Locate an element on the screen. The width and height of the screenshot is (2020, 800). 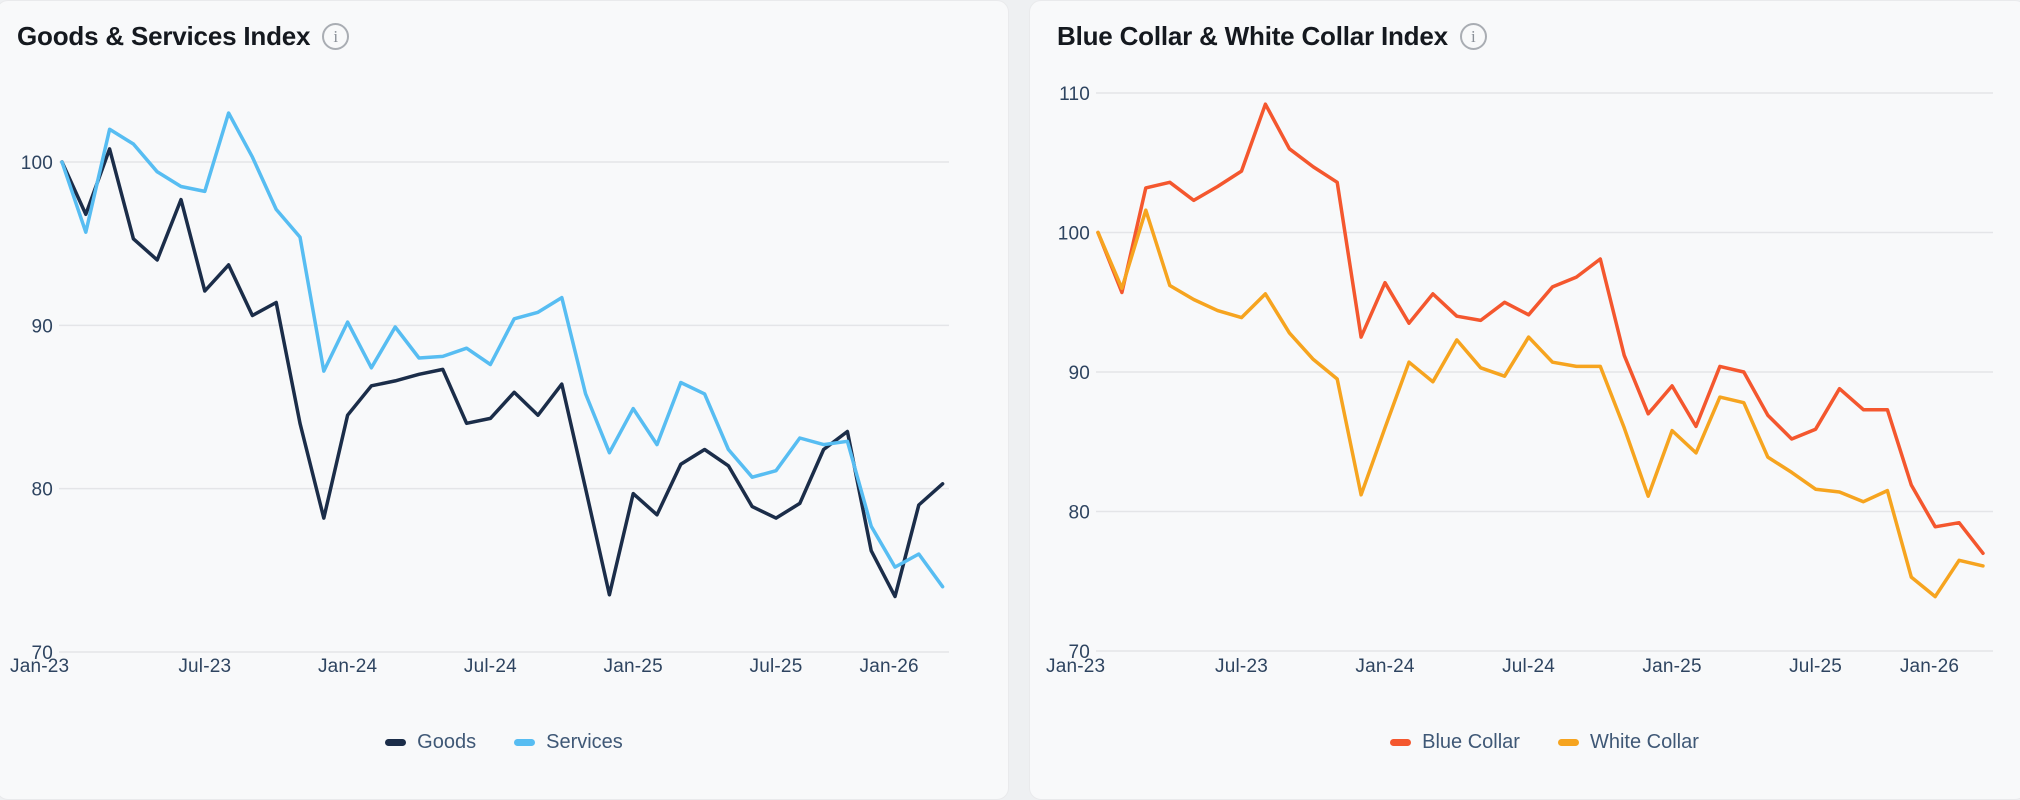
blue-collar-line-marker is located at coordinates (1401, 742).